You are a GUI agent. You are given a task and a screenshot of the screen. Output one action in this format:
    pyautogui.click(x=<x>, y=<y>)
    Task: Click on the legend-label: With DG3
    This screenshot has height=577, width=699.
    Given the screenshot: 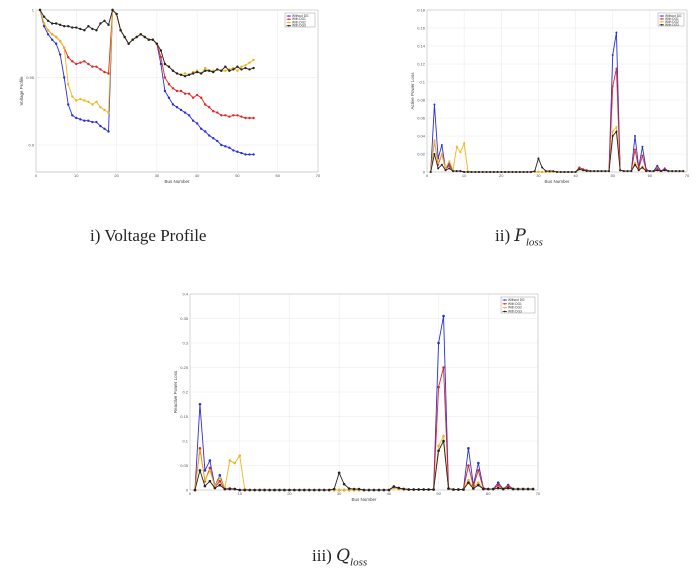 What is the action you would take?
    pyautogui.click(x=299, y=26)
    